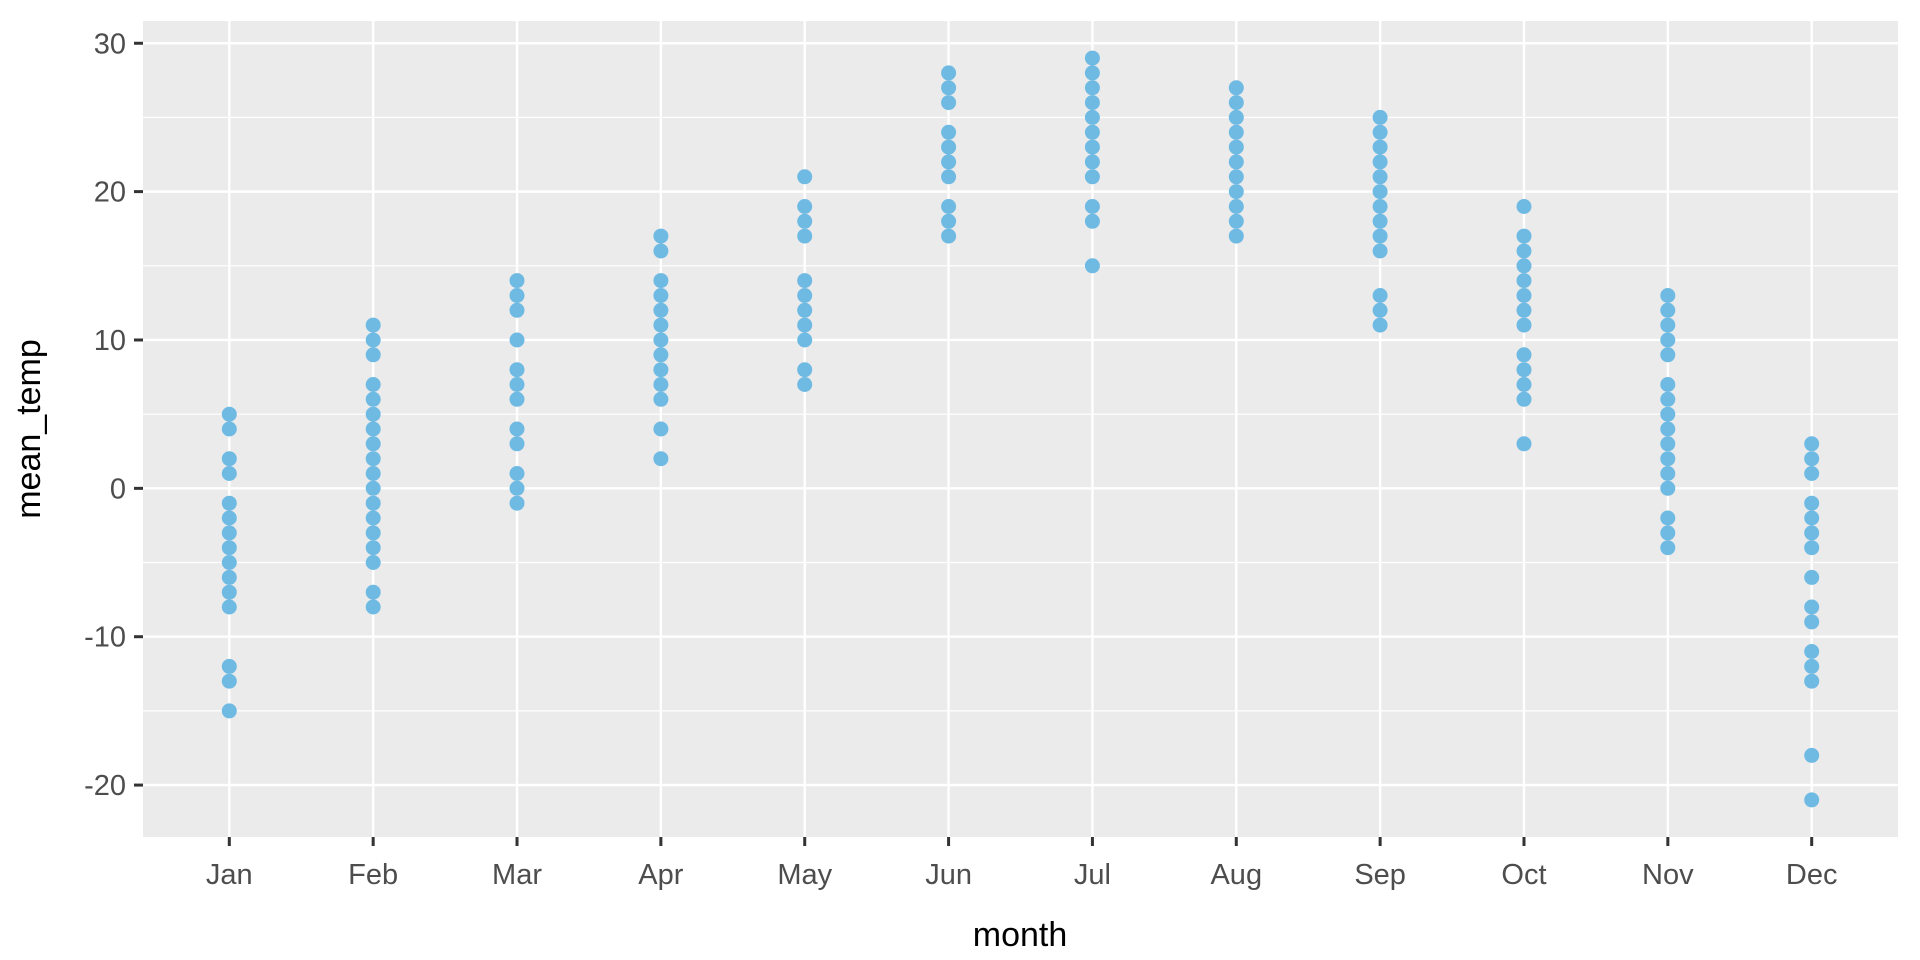 This screenshot has height=960, width=1920. Describe the element at coordinates (105, 786) in the screenshot. I see `y-tick-label: -20` at that location.